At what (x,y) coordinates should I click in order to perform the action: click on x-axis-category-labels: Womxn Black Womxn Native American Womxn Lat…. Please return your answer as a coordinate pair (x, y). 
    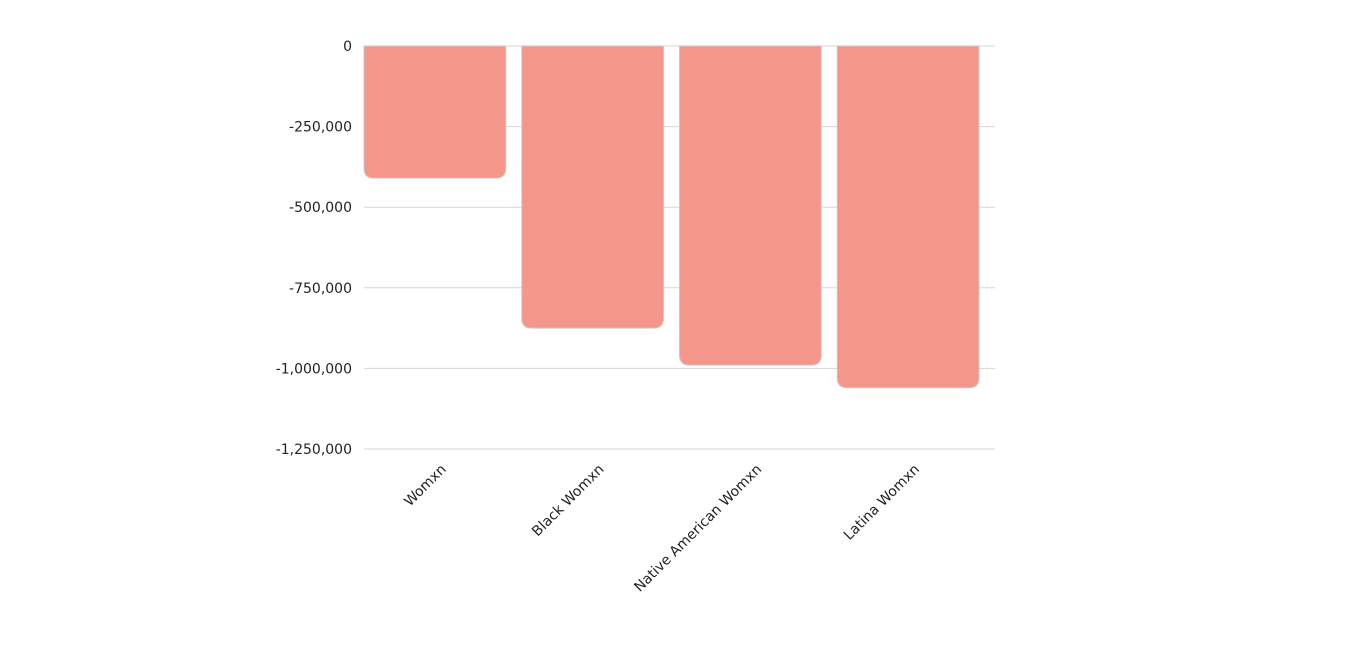
    Looking at the image, I should click on (662, 529).